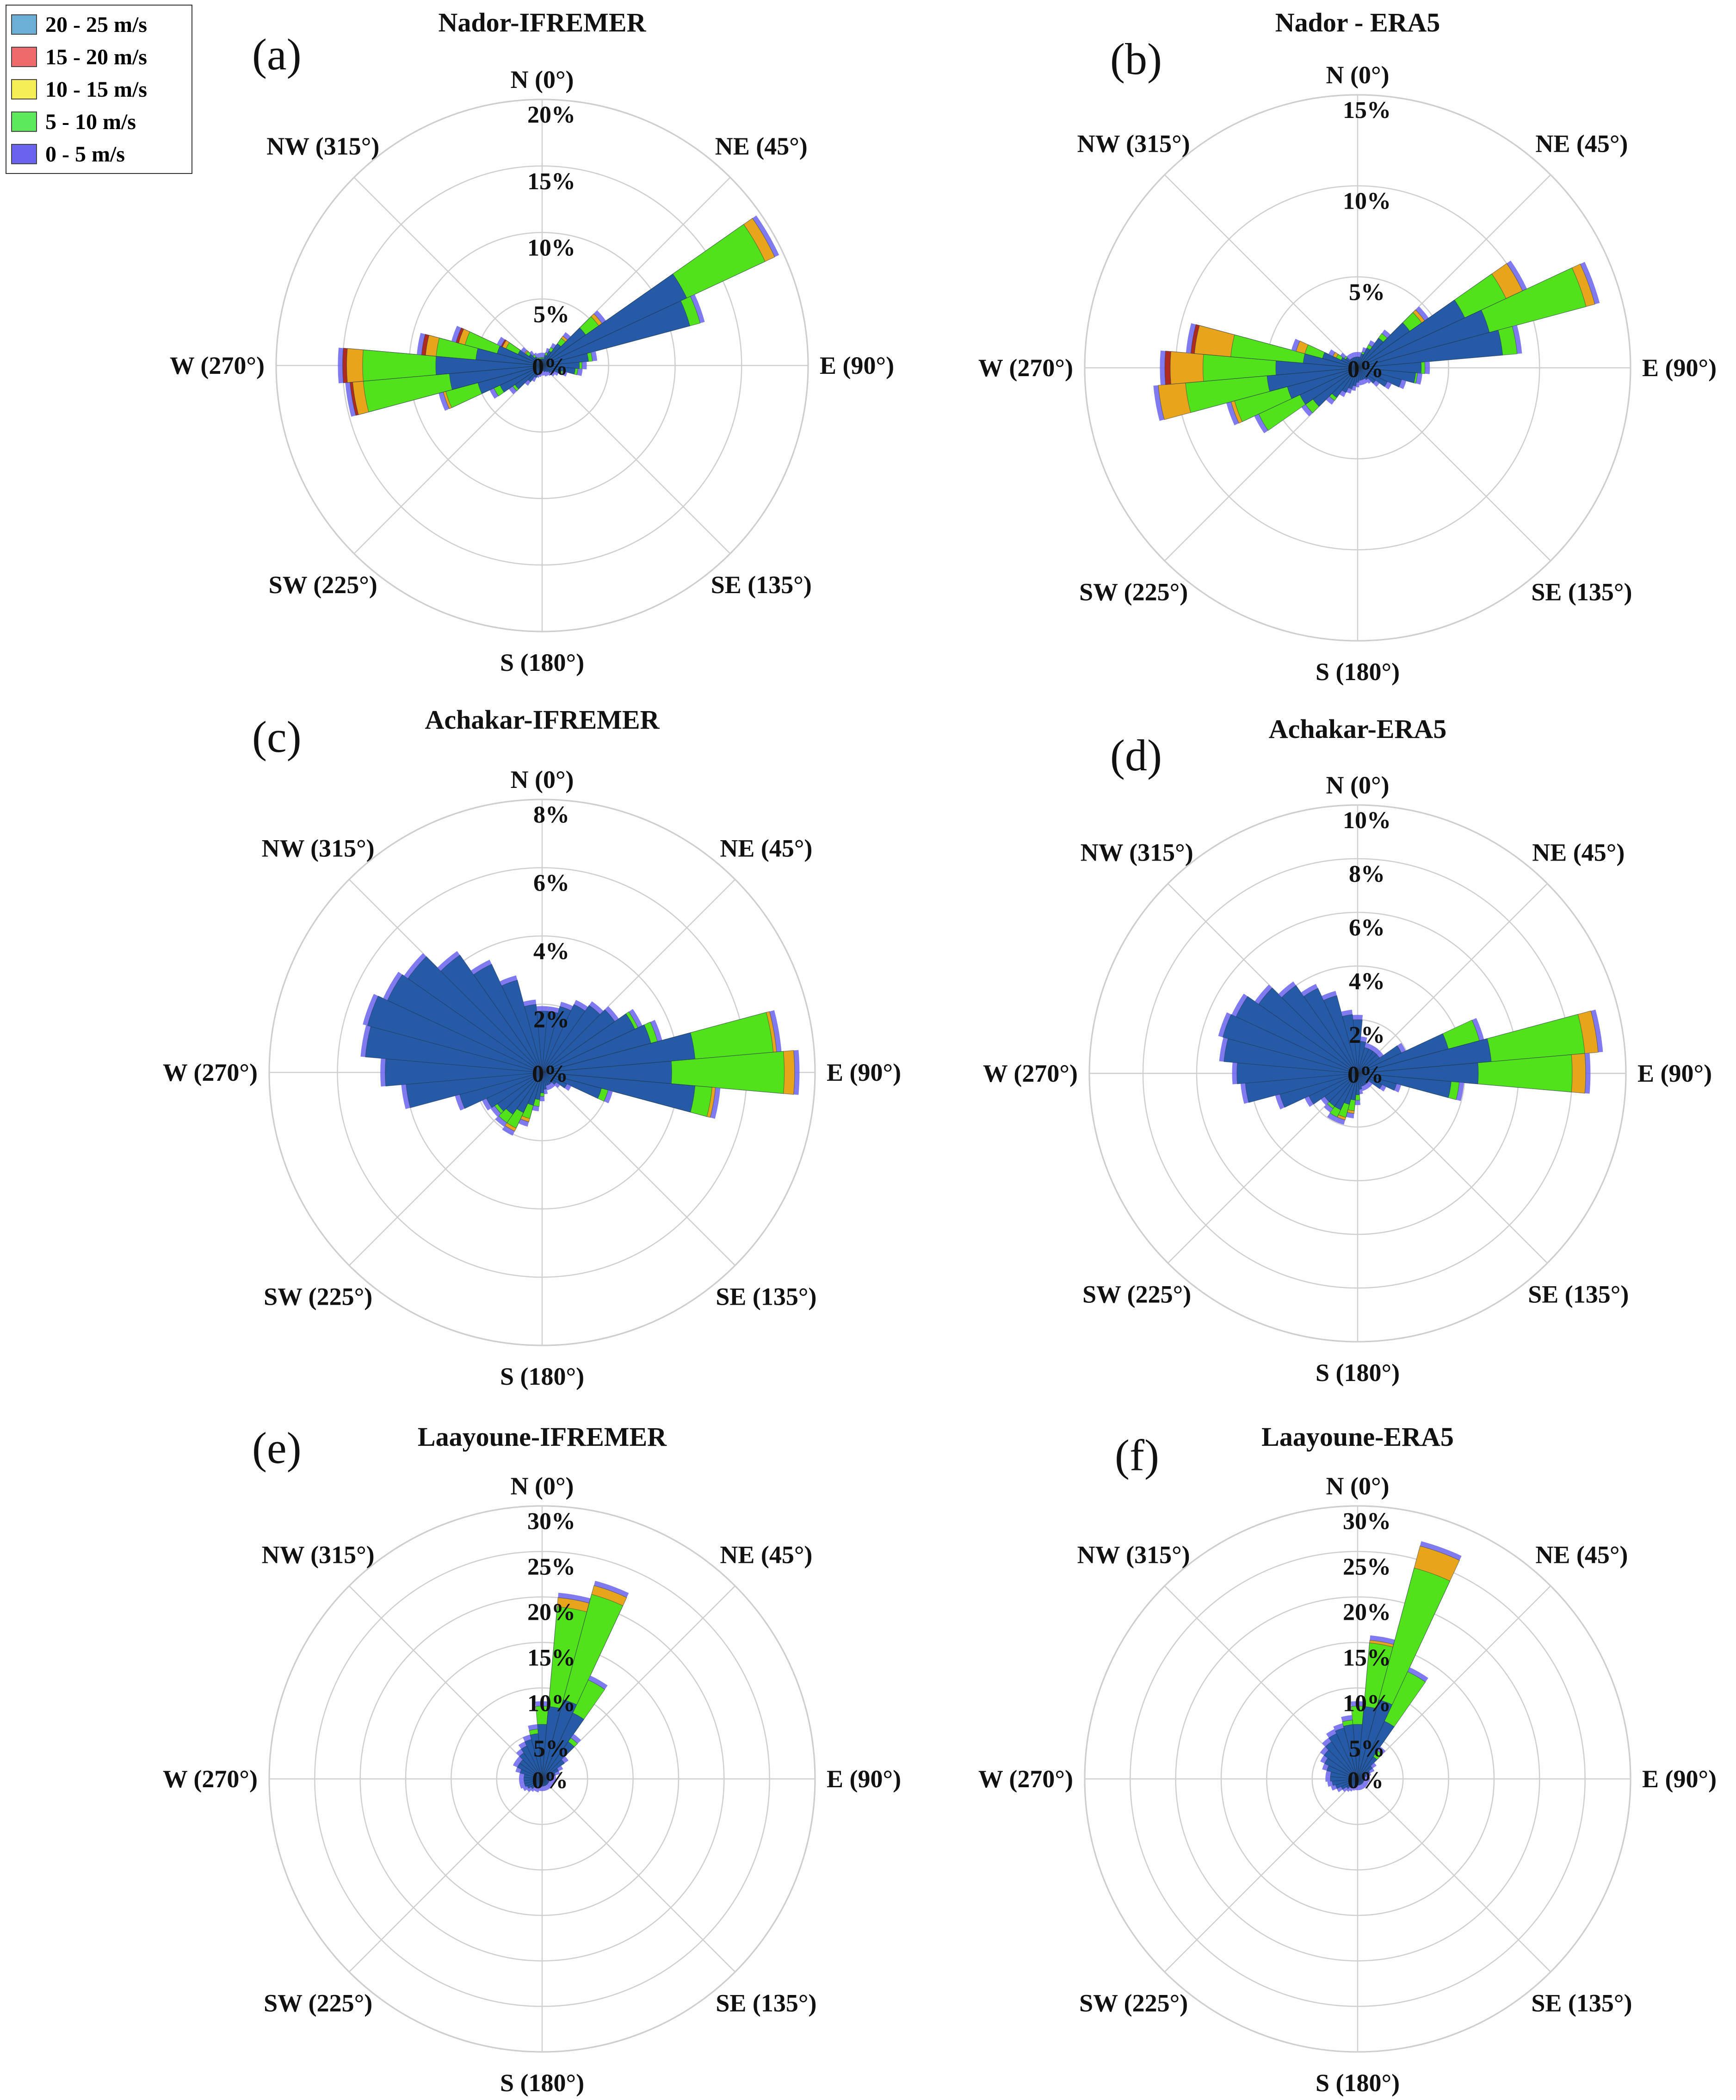 The width and height of the screenshot is (1736, 2100). I want to click on ring-label: 15%, so click(1367, 110).